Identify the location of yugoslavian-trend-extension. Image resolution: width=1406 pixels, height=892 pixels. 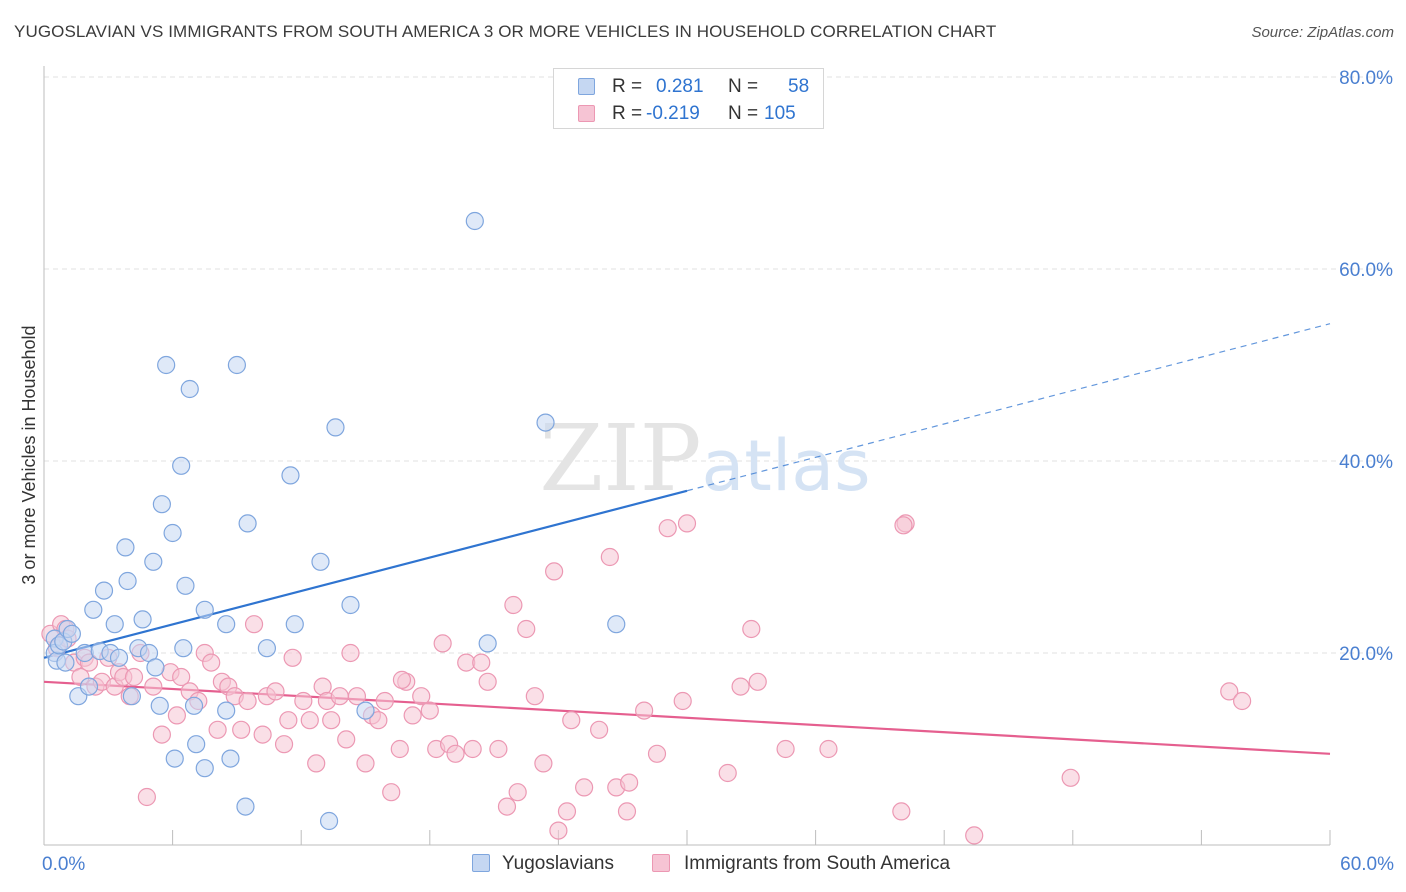
(1008, 407).